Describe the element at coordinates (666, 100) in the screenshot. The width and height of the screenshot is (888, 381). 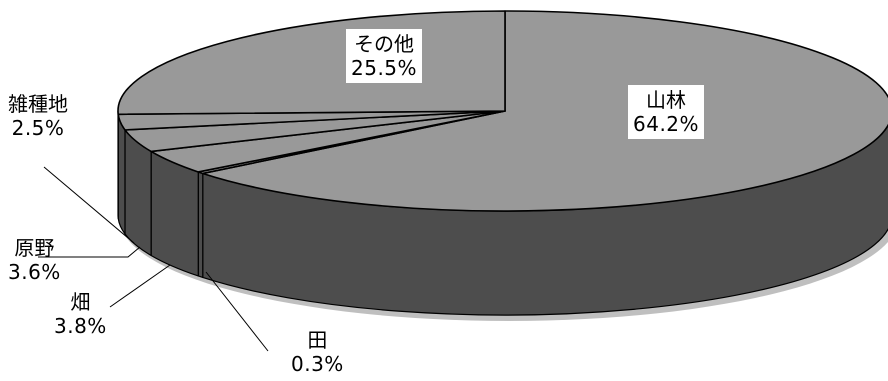
I see `slice-name: 山林` at that location.